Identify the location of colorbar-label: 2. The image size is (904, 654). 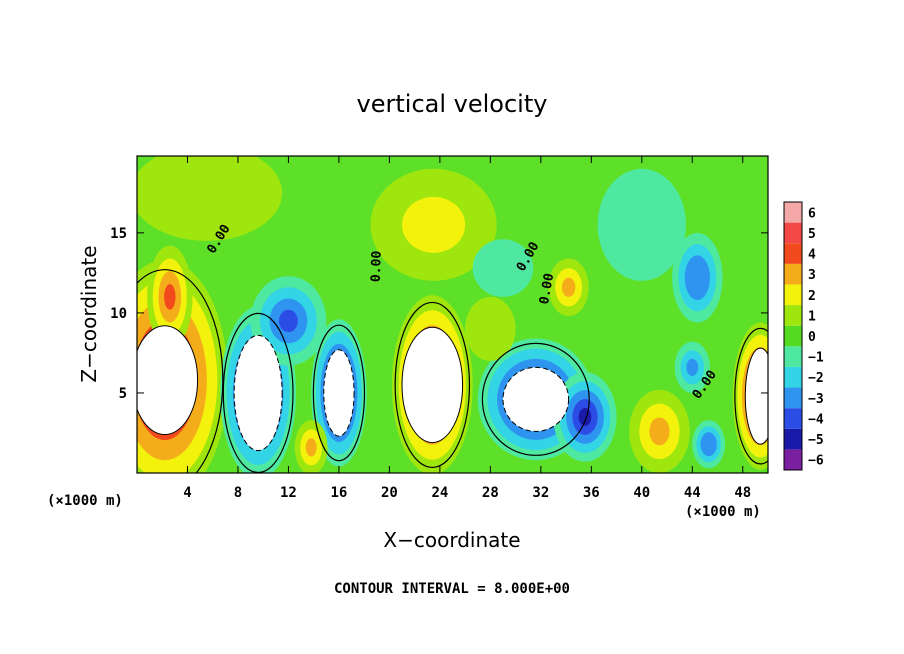
(812, 296).